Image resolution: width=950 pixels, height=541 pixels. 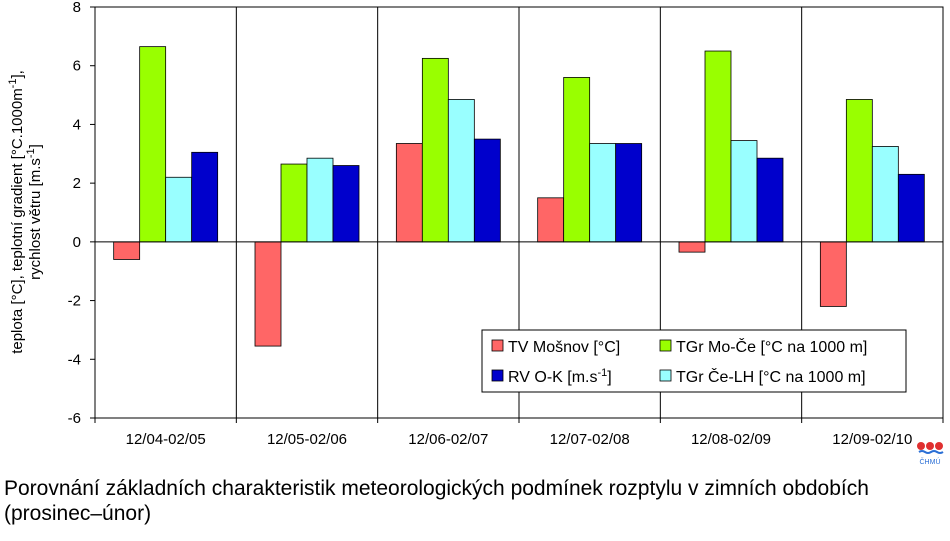 What do you see at coordinates (665, 375) in the screenshot?
I see `legend-swatch-tgr-ce-lh` at bounding box center [665, 375].